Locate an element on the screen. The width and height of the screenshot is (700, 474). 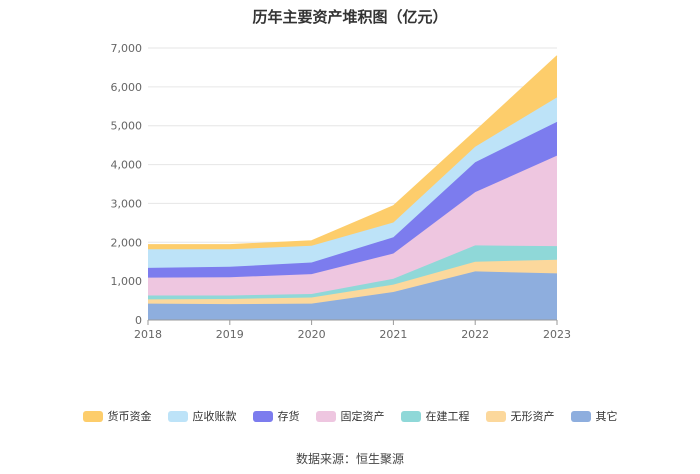
legend-item: 货币资金 is located at coordinates (117, 416).